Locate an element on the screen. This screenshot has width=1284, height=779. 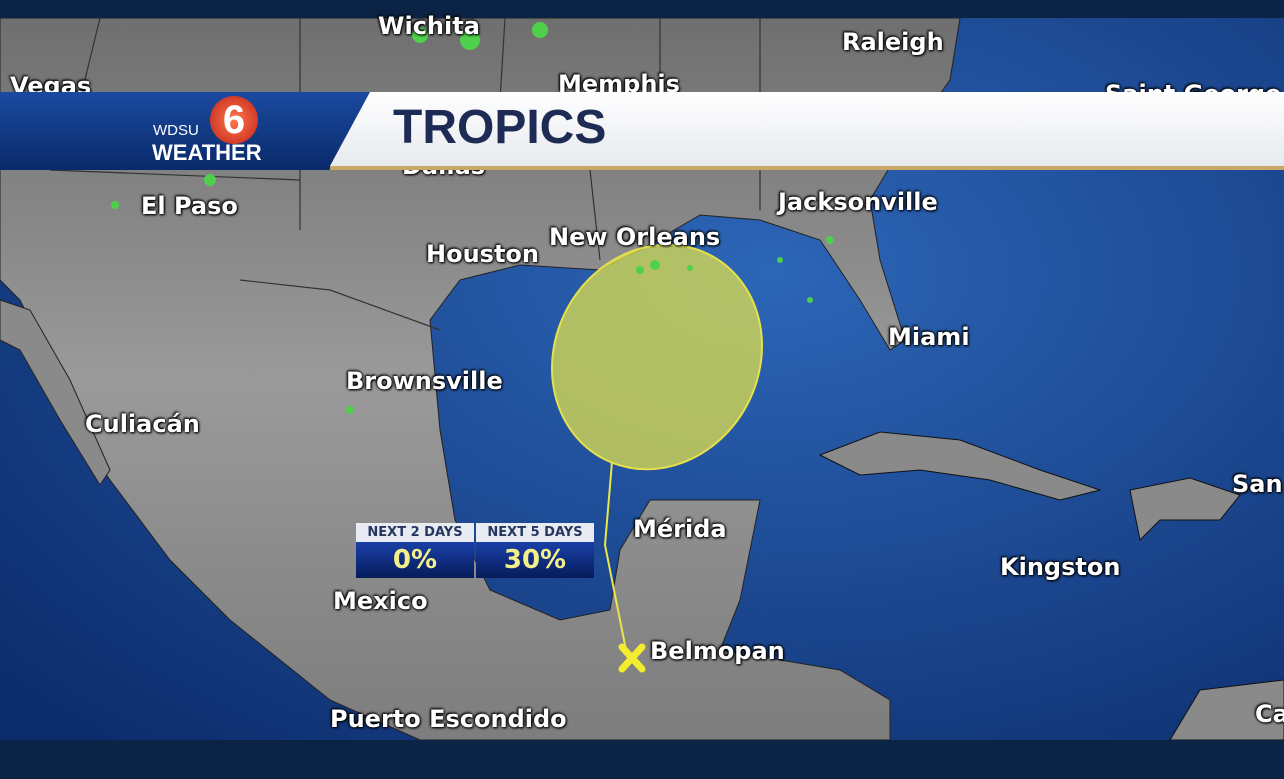
accent-stripe is located at coordinates (807, 168).